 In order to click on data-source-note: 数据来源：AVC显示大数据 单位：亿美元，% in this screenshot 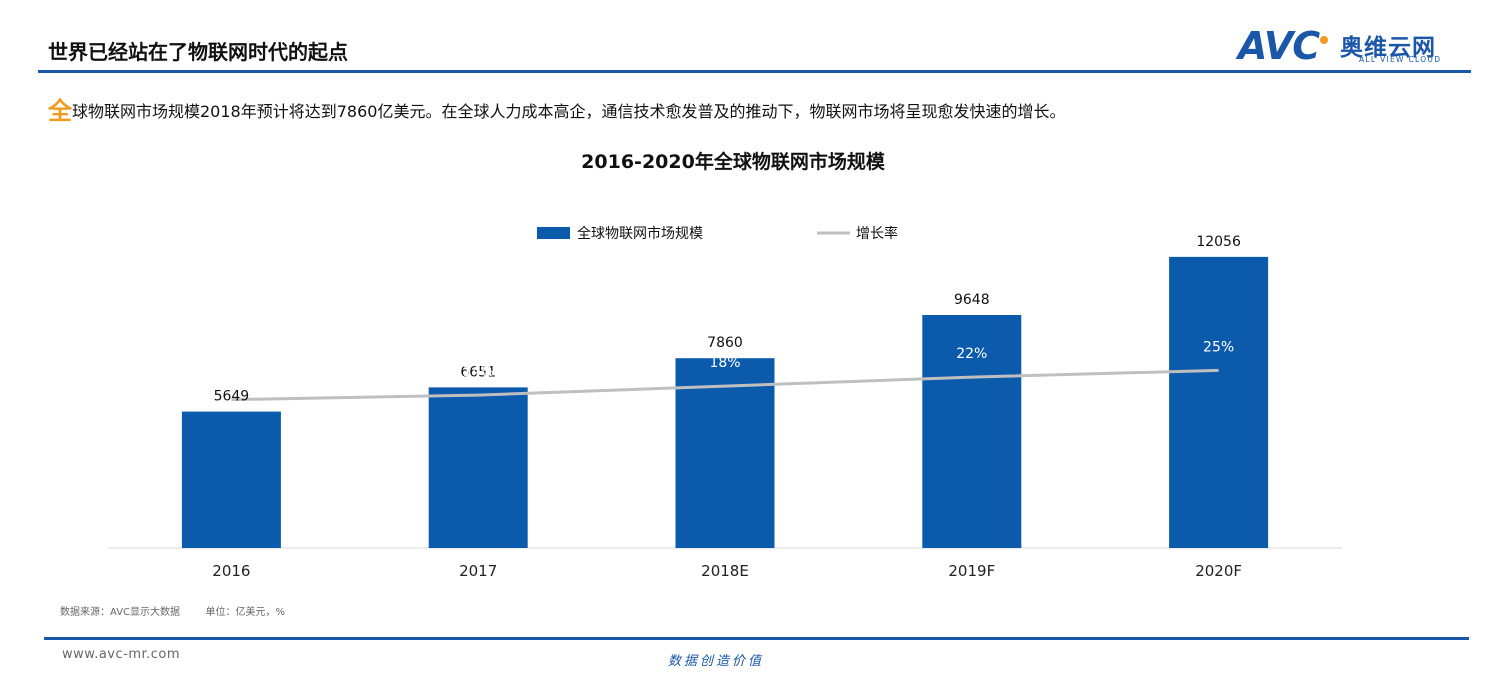, I will do `click(172, 610)`.